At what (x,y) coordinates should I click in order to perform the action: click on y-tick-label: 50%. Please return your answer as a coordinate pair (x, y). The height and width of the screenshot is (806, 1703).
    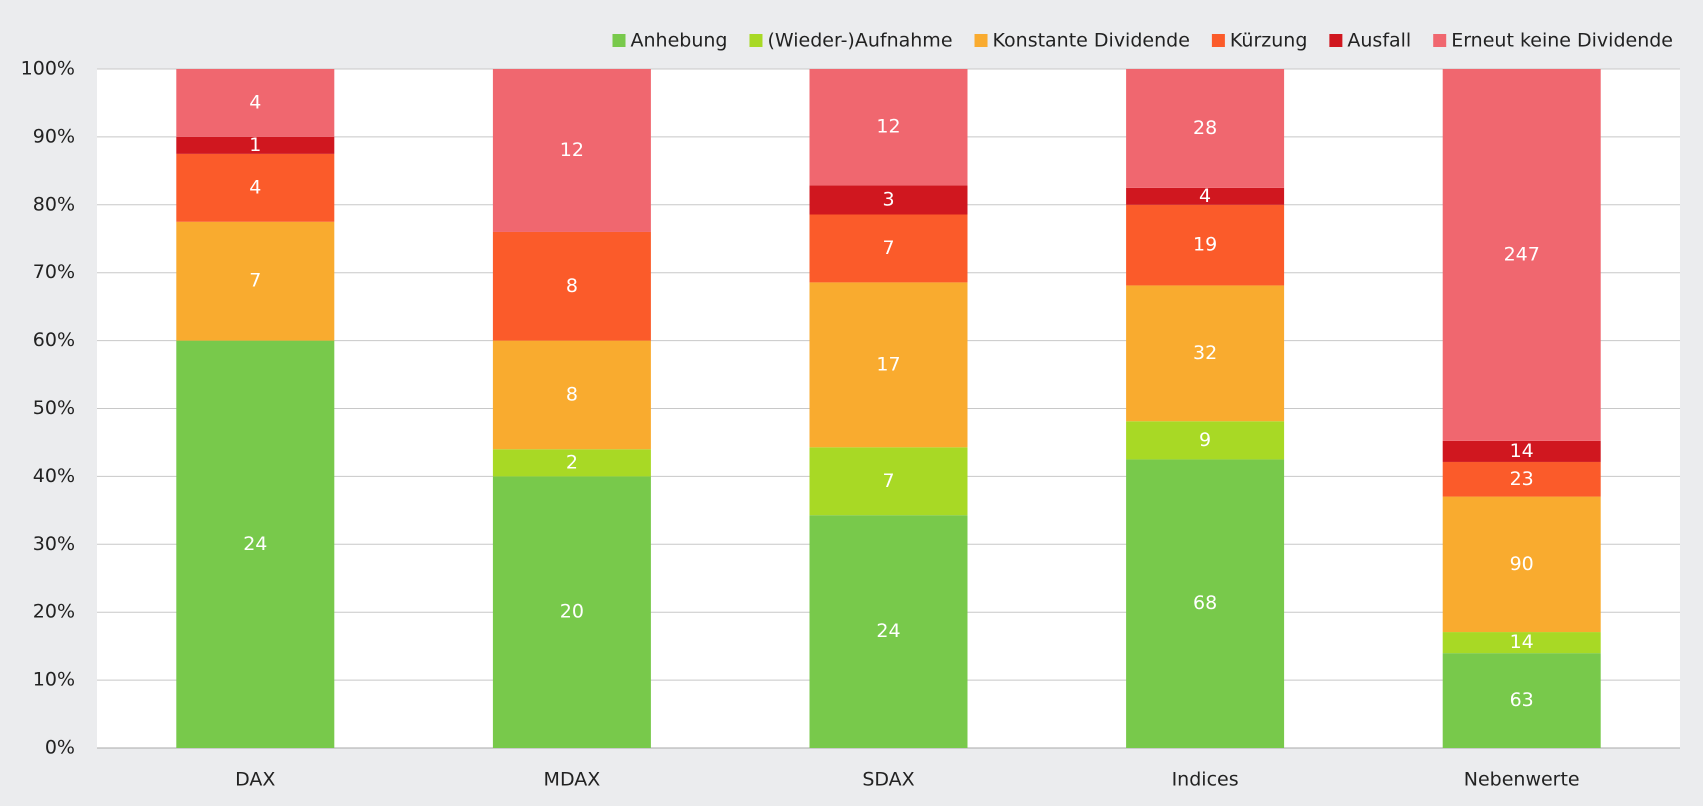
    Looking at the image, I should click on (54, 408).